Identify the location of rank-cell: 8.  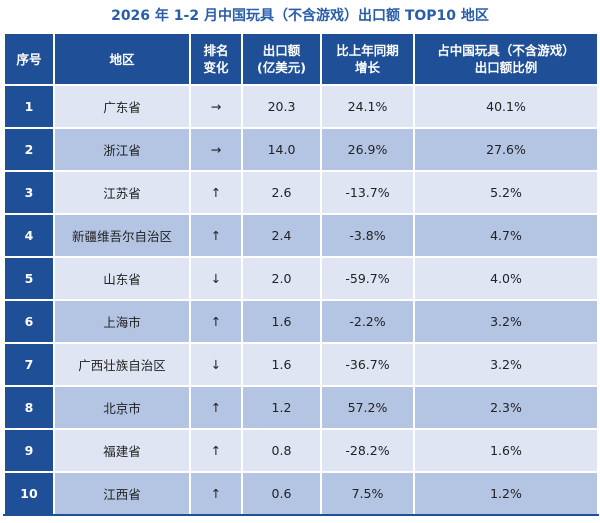
(29, 407).